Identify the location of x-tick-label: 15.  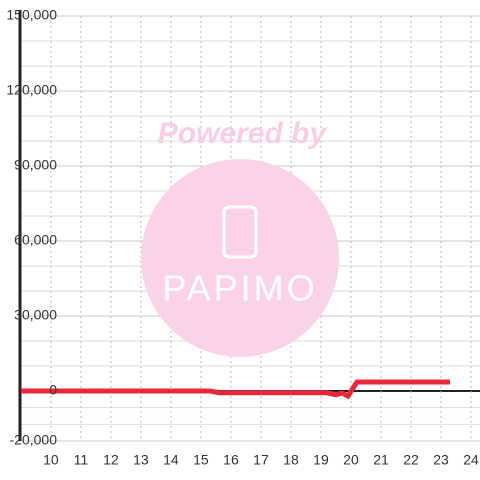
(201, 460).